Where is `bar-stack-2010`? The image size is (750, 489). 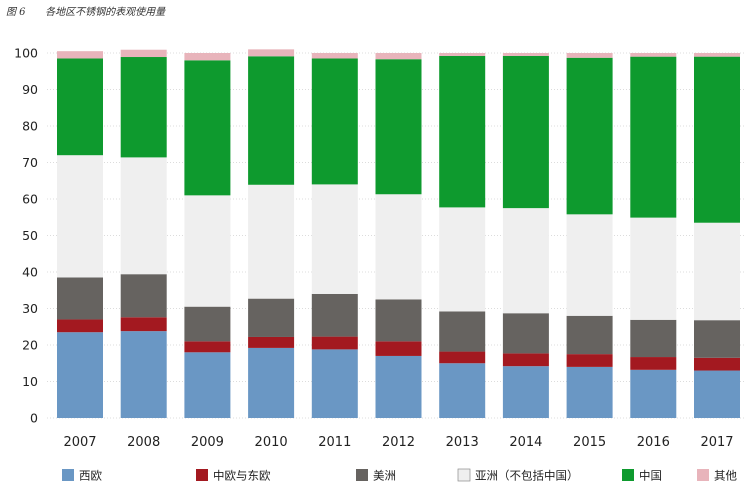
bar-stack-2010 is located at coordinates (271, 233).